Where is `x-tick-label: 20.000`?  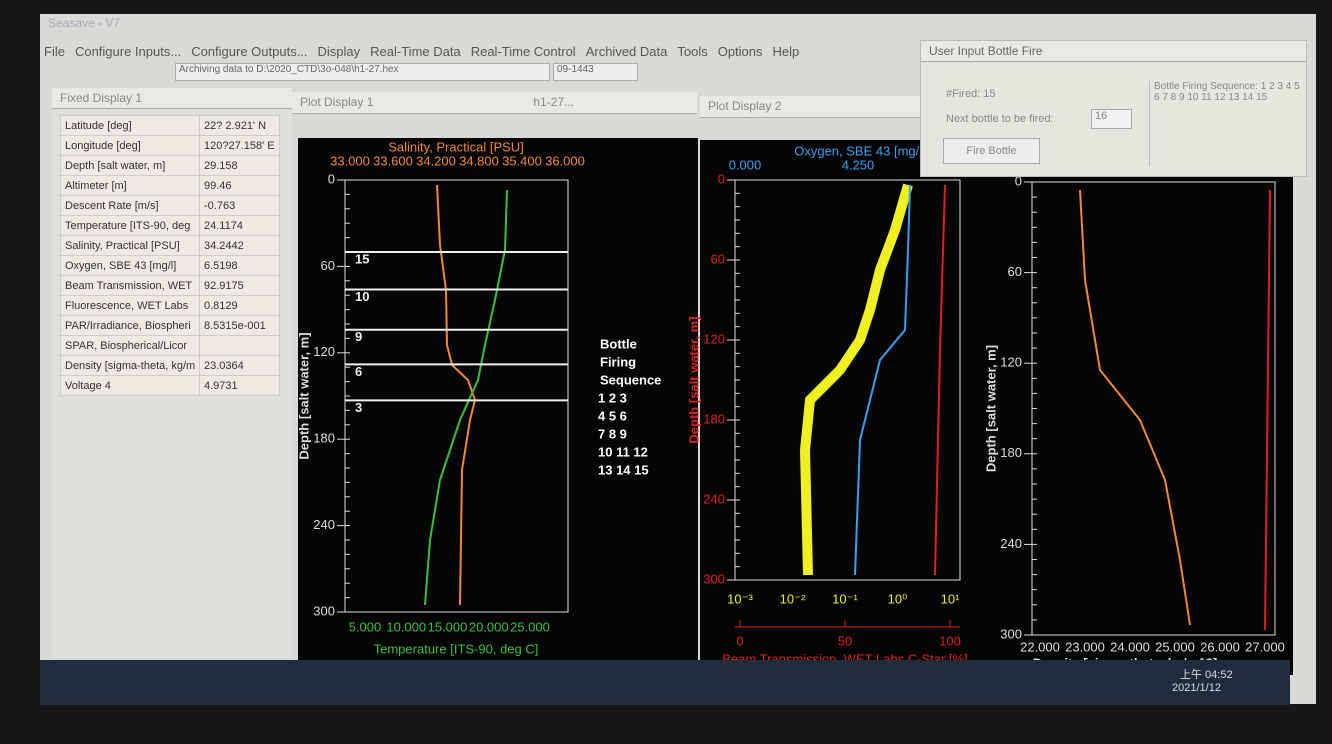
x-tick-label: 20.000 is located at coordinates (489, 626).